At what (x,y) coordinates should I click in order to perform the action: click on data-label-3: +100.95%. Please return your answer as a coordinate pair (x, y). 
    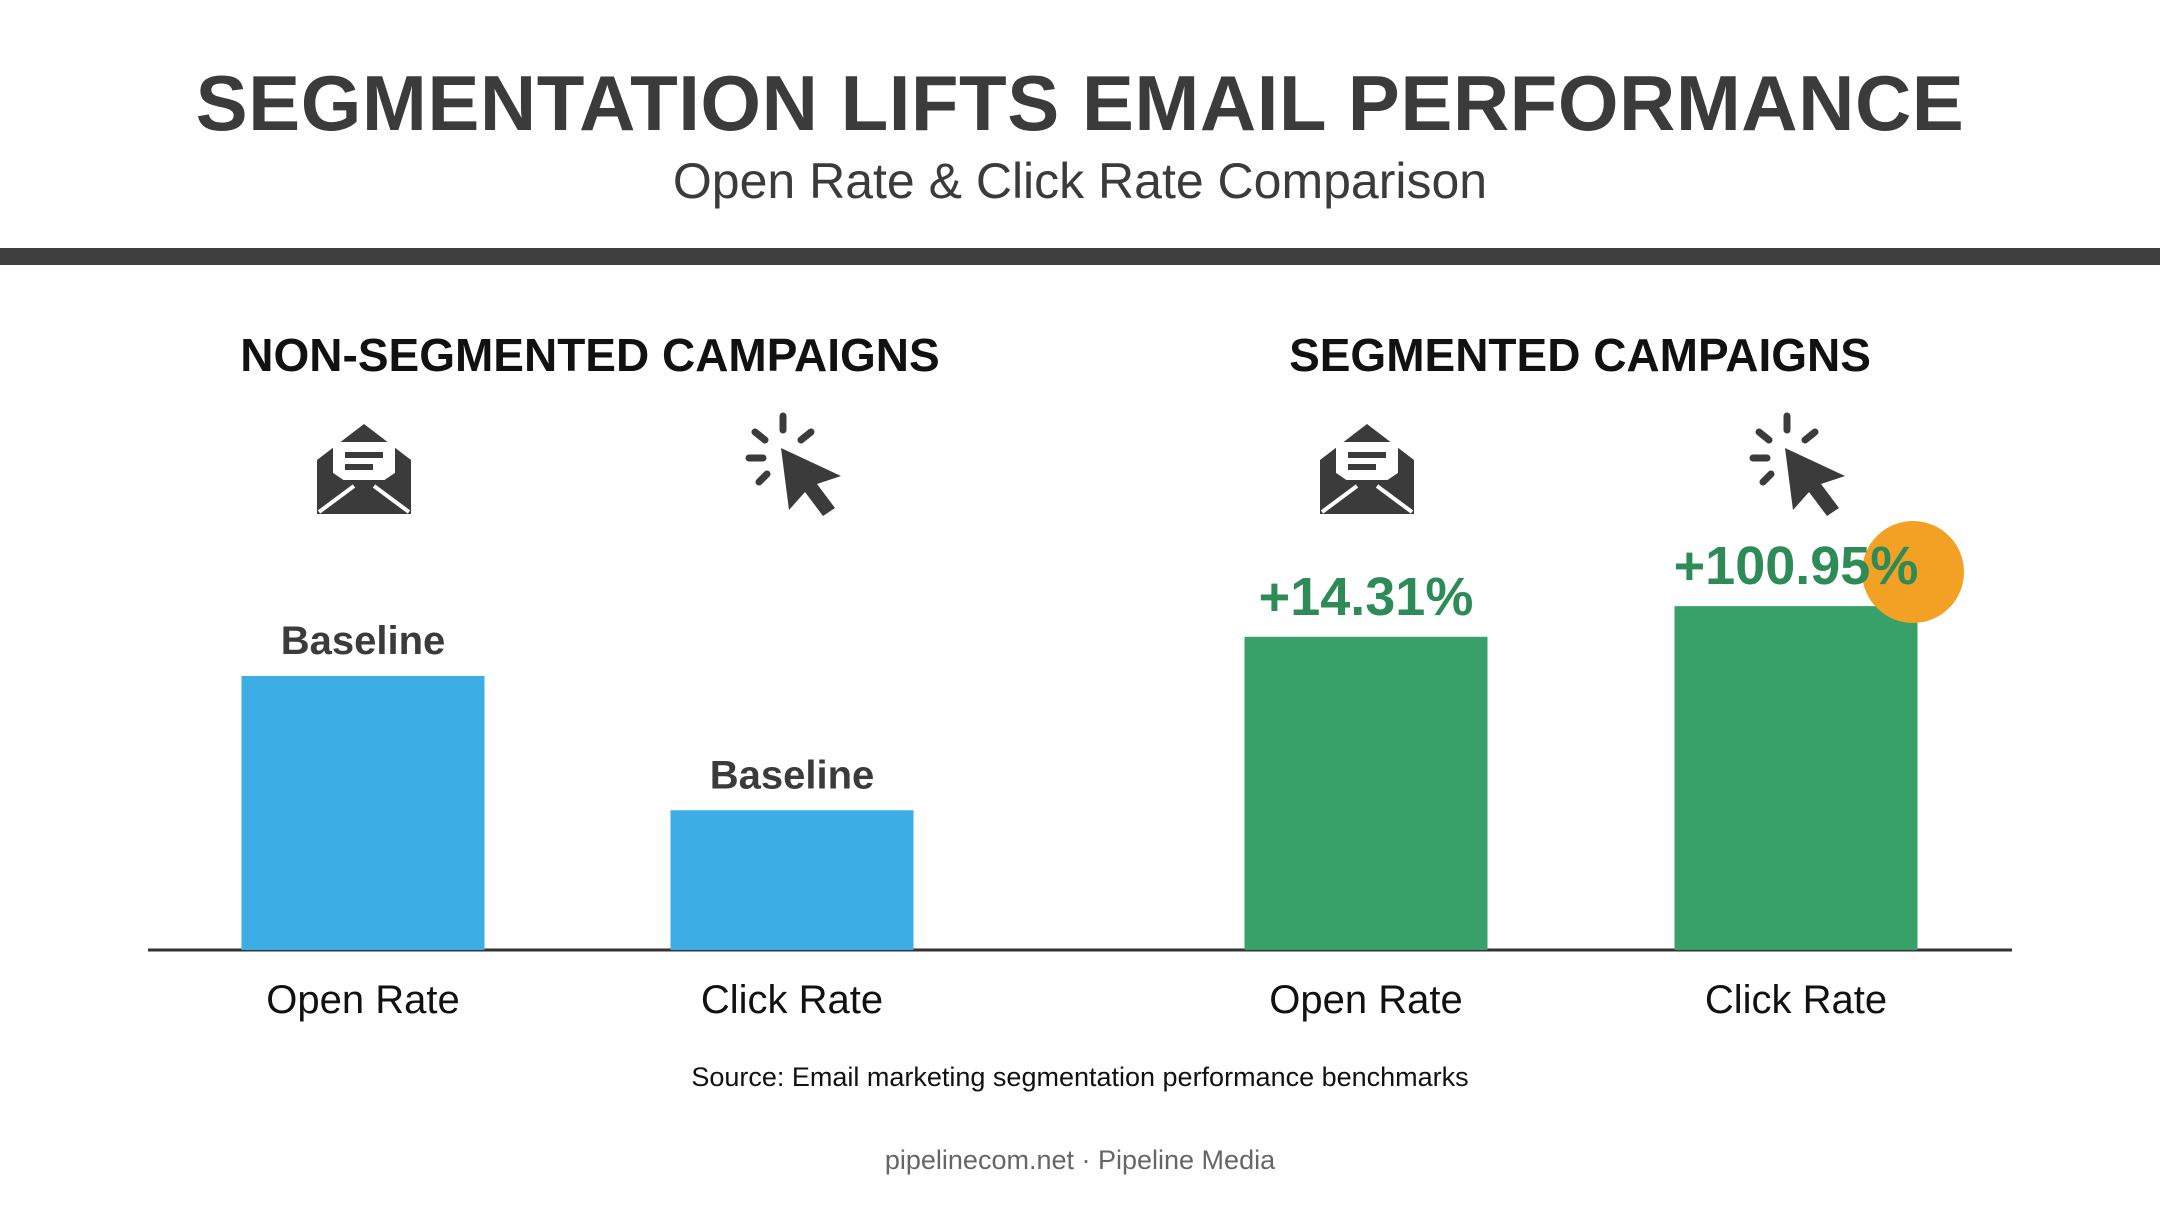
    Looking at the image, I should click on (1796, 566).